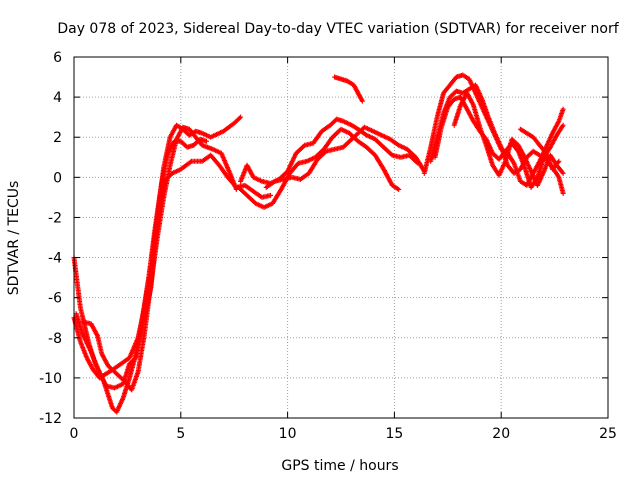 This screenshot has height=480, width=640. Describe the element at coordinates (50, 419) in the screenshot. I see `y-tick-label: -12` at that location.